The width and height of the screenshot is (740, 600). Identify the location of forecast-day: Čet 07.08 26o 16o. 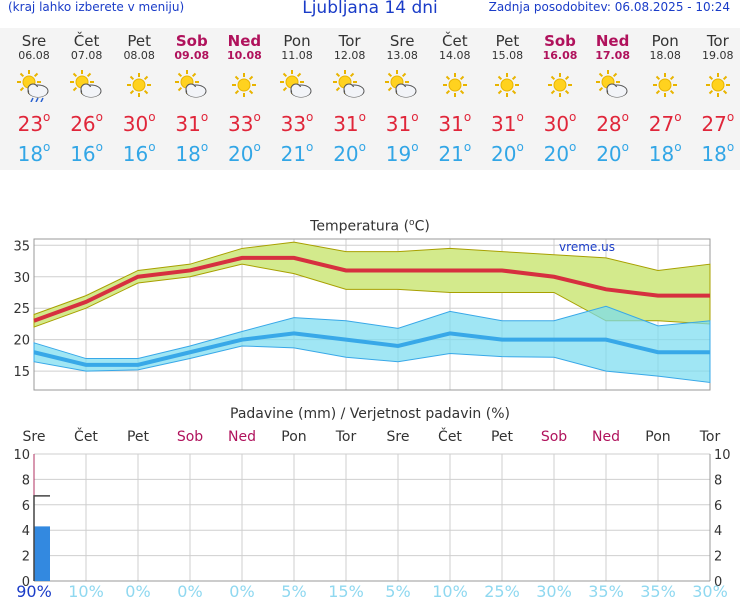
(87, 99).